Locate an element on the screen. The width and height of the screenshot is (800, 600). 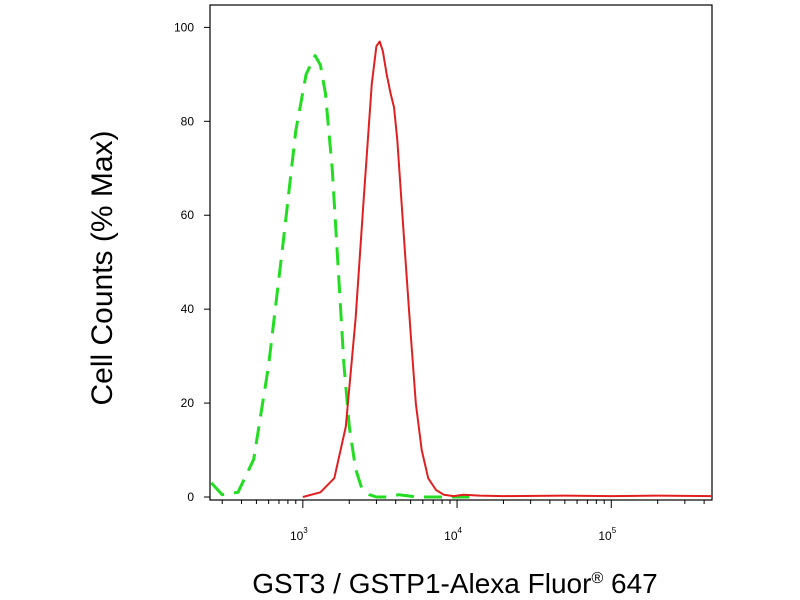
x-tick-label: 10⁴ is located at coordinates (453, 534).